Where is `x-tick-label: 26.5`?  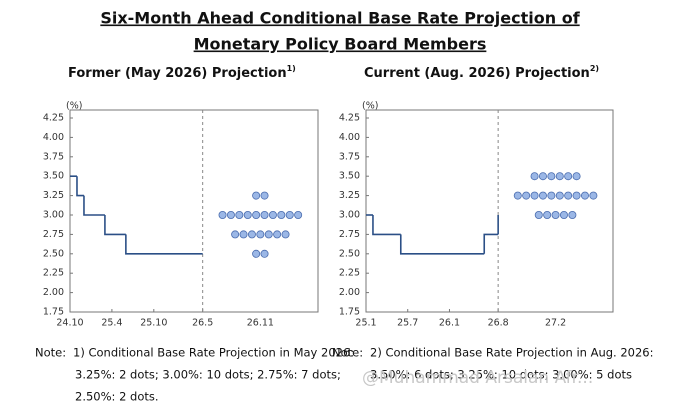
x-tick-label: 26.5 is located at coordinates (202, 323).